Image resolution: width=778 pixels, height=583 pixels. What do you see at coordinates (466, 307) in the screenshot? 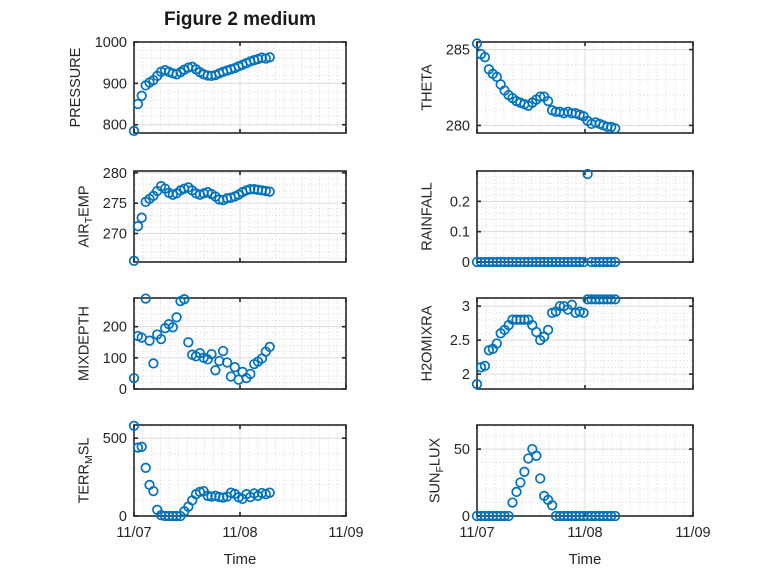
I see `y-tick-label: 3` at bounding box center [466, 307].